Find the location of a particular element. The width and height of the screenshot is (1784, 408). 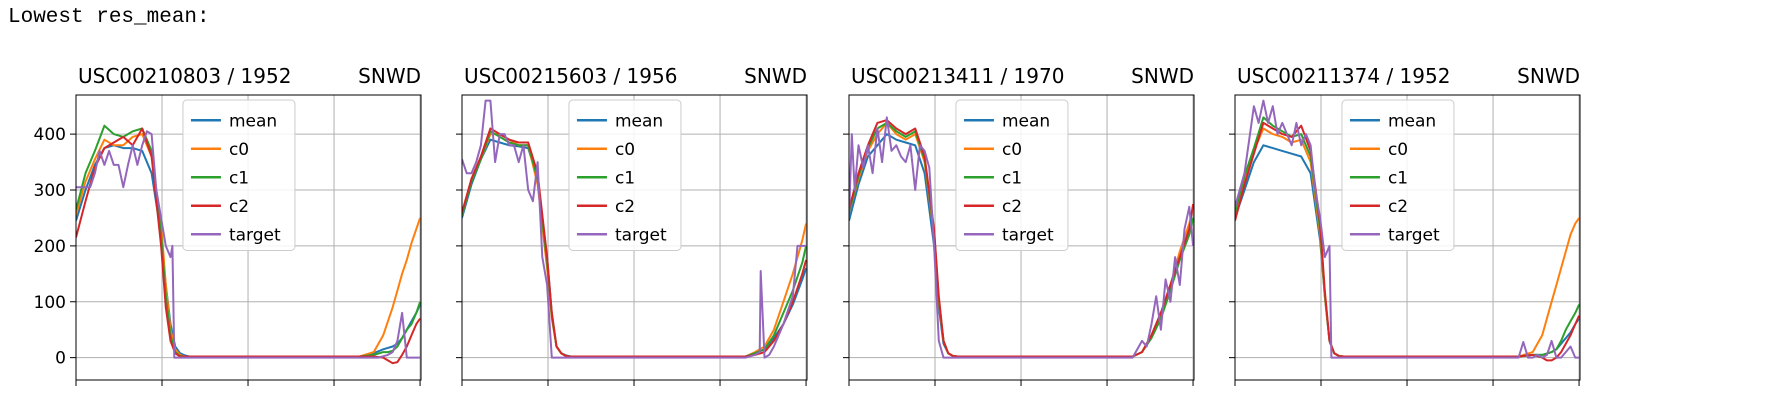

y-tick-label: 200 is located at coordinates (50, 247).